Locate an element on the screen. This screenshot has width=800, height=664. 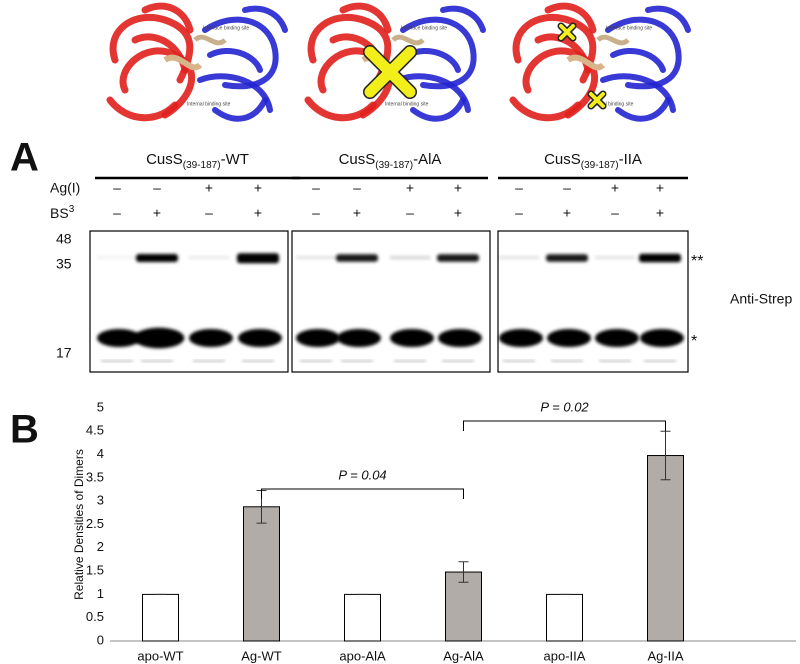
y-tick-label: 4.5 is located at coordinates (95, 430).